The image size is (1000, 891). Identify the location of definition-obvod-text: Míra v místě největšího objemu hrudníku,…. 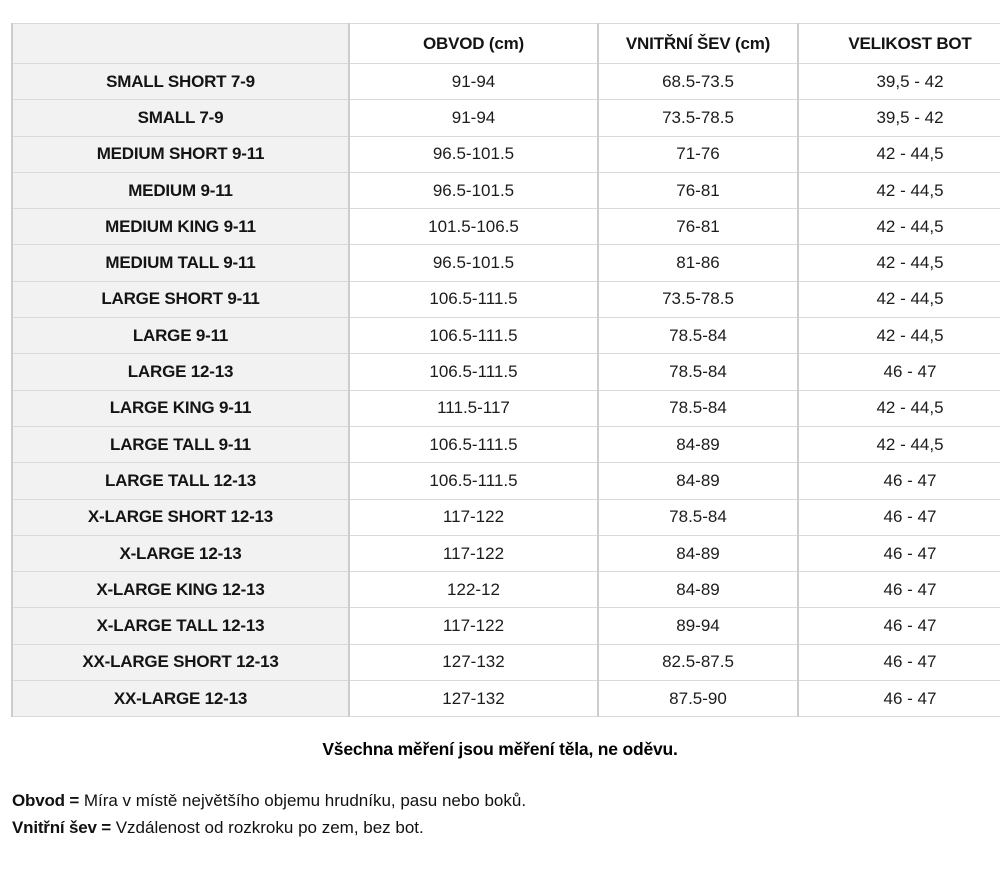
(303, 800).